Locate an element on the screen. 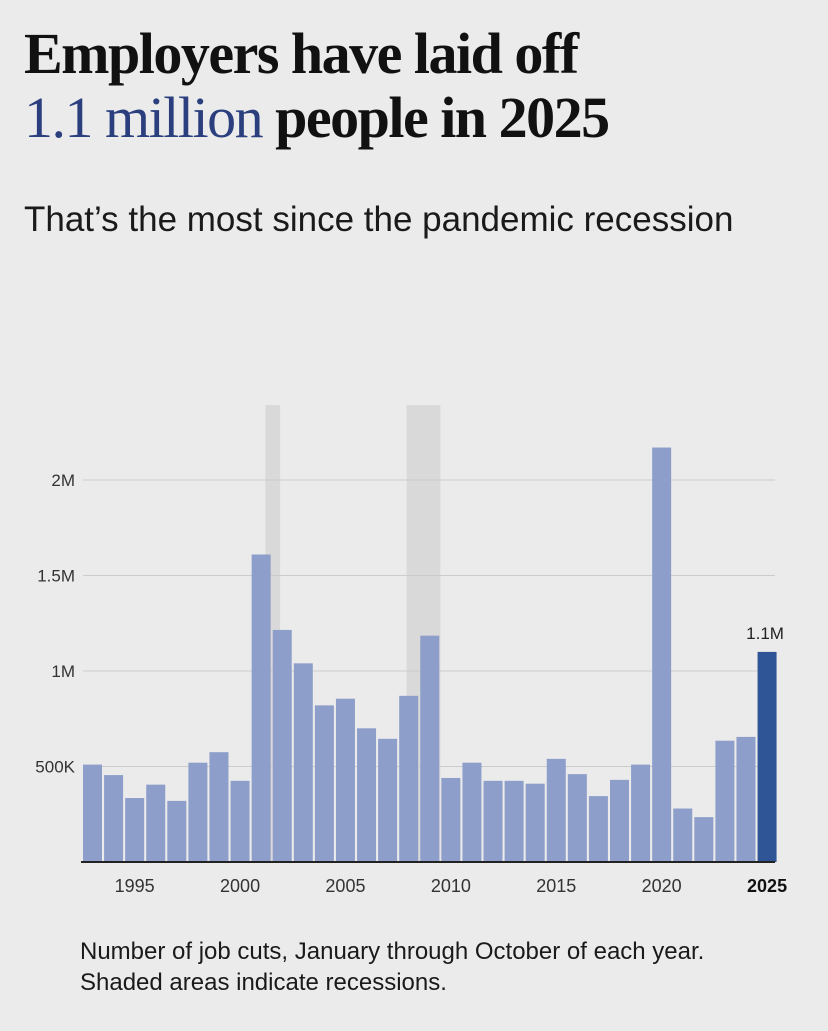  data-labels: 1.1M is located at coordinates (765, 633).